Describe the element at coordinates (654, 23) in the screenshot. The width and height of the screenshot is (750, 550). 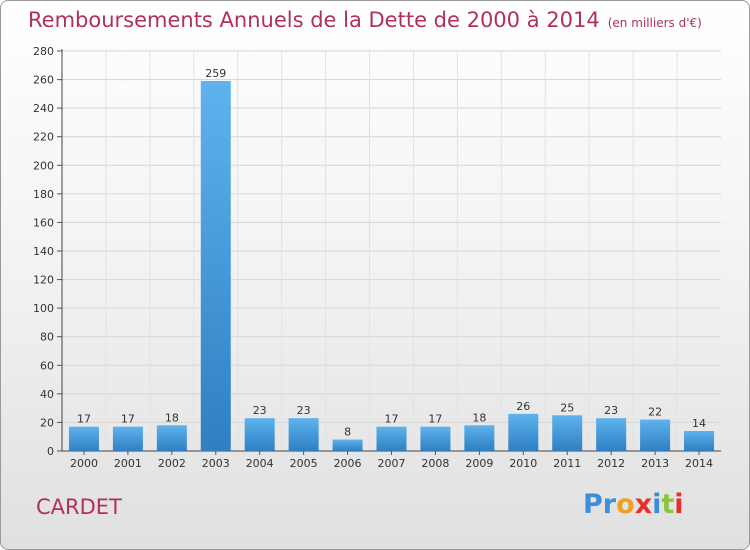
I see `chart-unit: (en milliers d'€)` at that location.